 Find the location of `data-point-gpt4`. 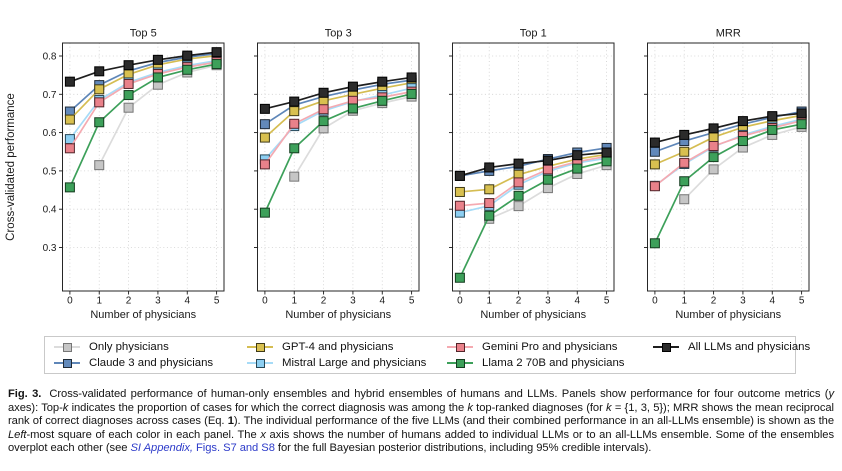

data-point-gpt4 is located at coordinates (294, 111).